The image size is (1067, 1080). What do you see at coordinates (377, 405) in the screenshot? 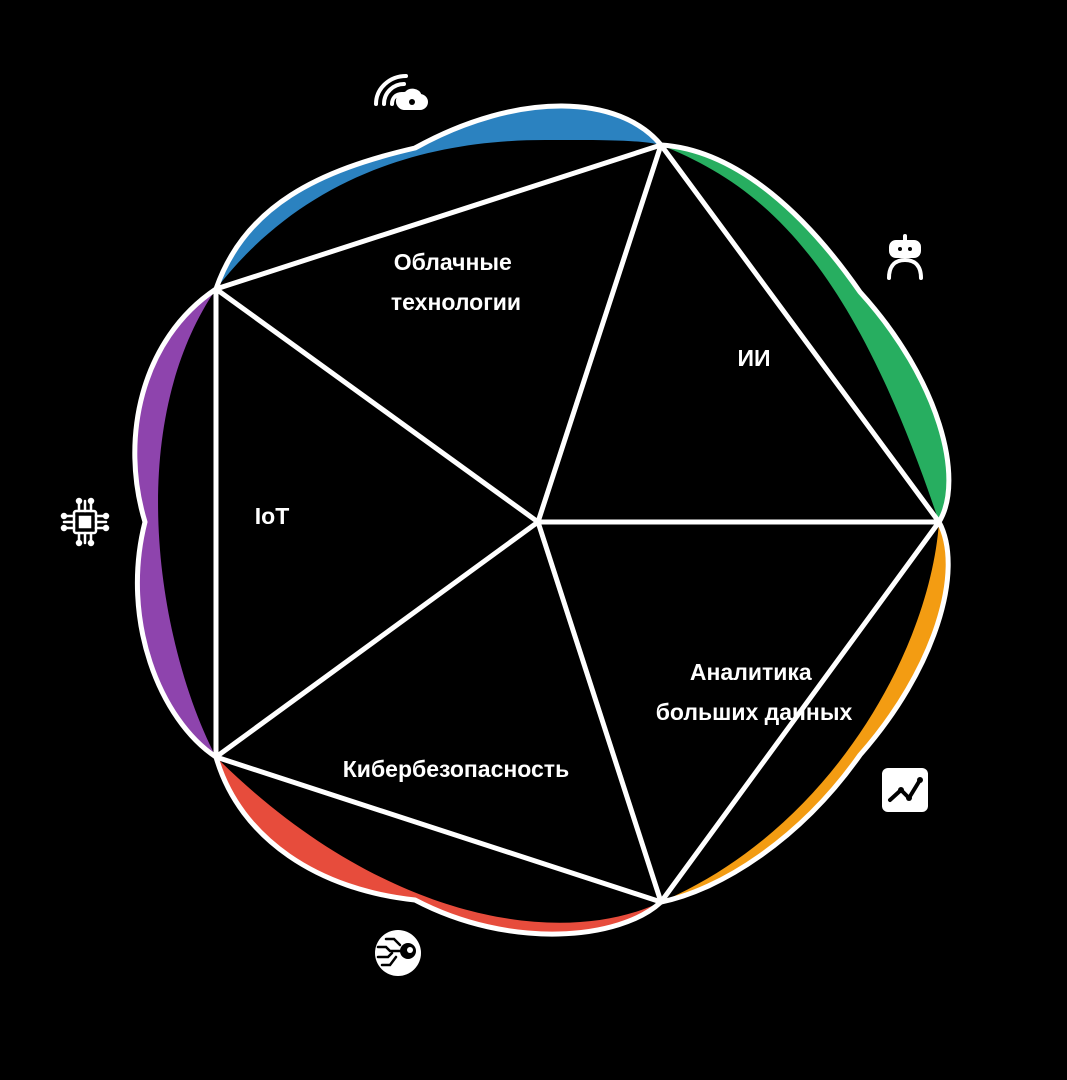
I see `divider-iot-cloud` at bounding box center [377, 405].